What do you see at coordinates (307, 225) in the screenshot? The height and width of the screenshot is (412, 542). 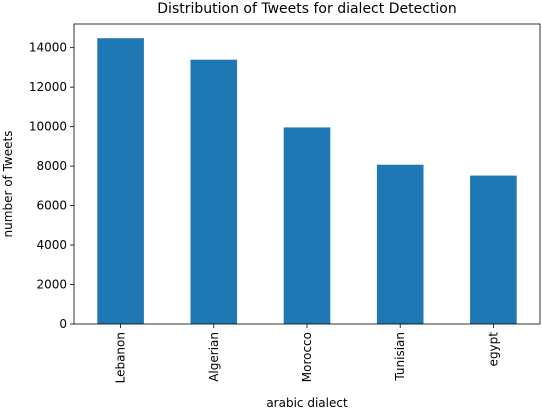 I see `bar-morocco` at bounding box center [307, 225].